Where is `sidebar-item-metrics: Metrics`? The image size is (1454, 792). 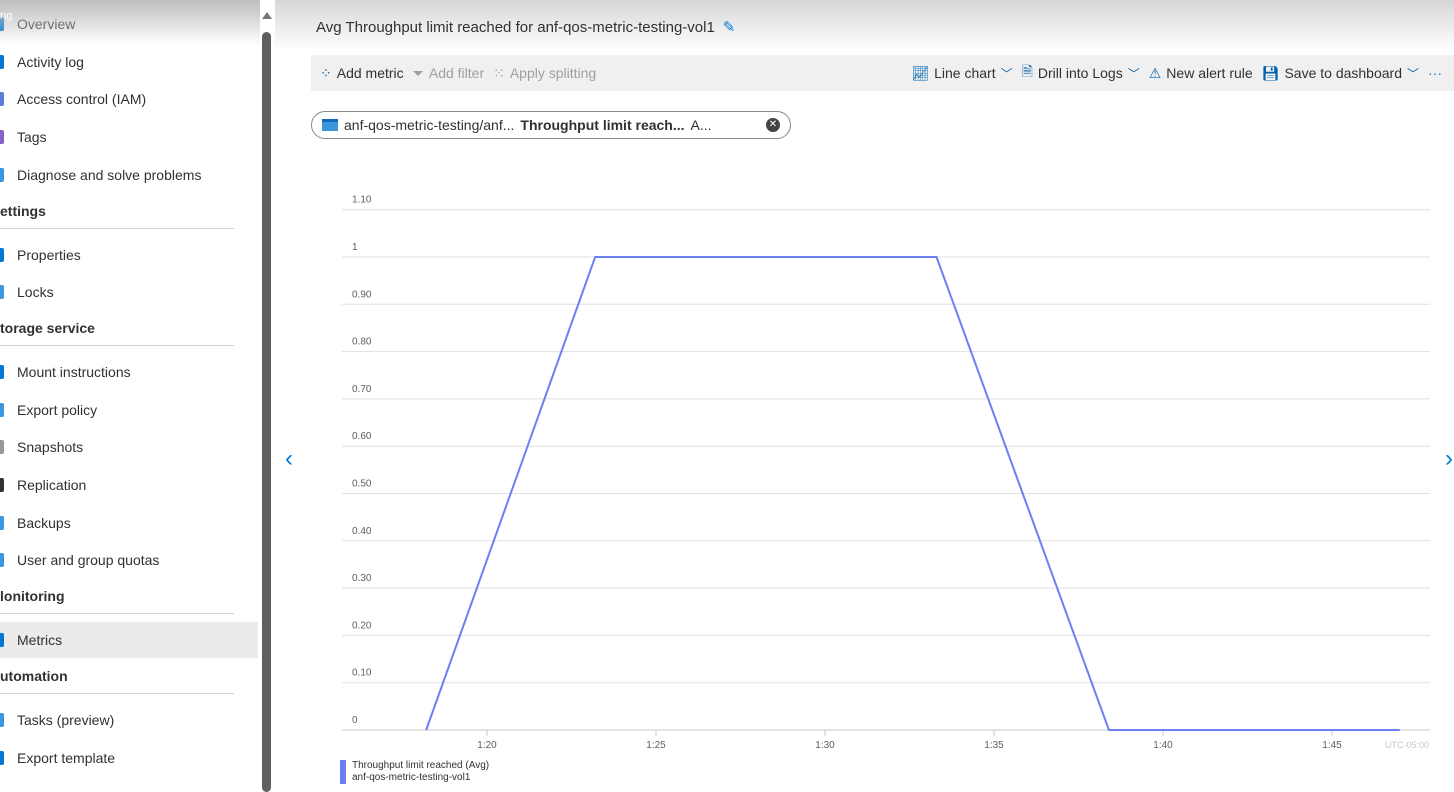
sidebar-item-metrics: Metrics is located at coordinates (129, 640).